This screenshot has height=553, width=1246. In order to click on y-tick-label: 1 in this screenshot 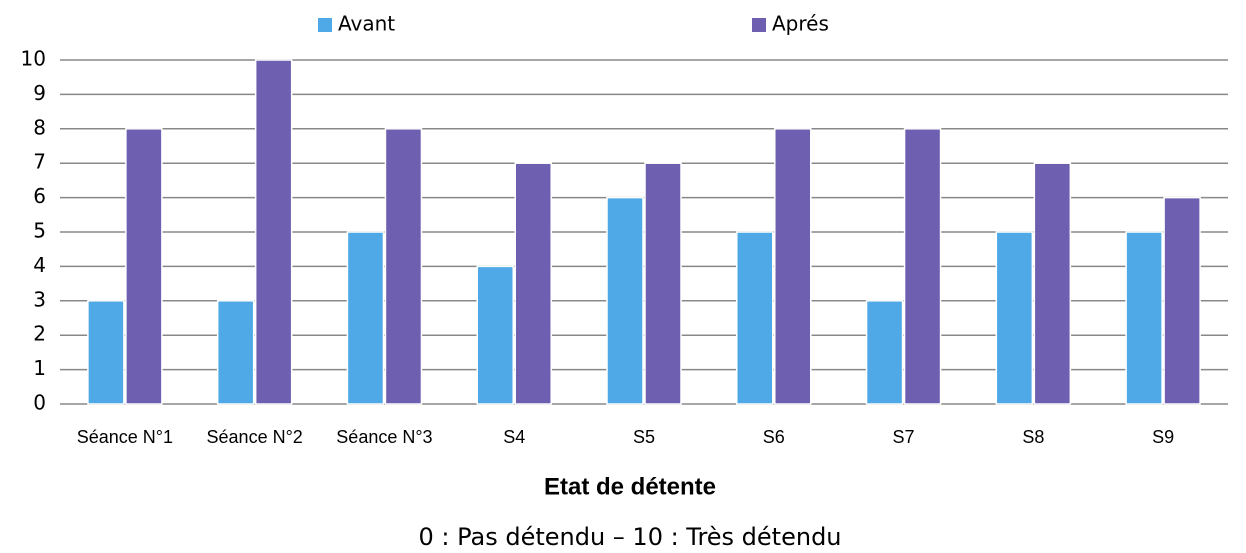, I will do `click(39, 368)`.